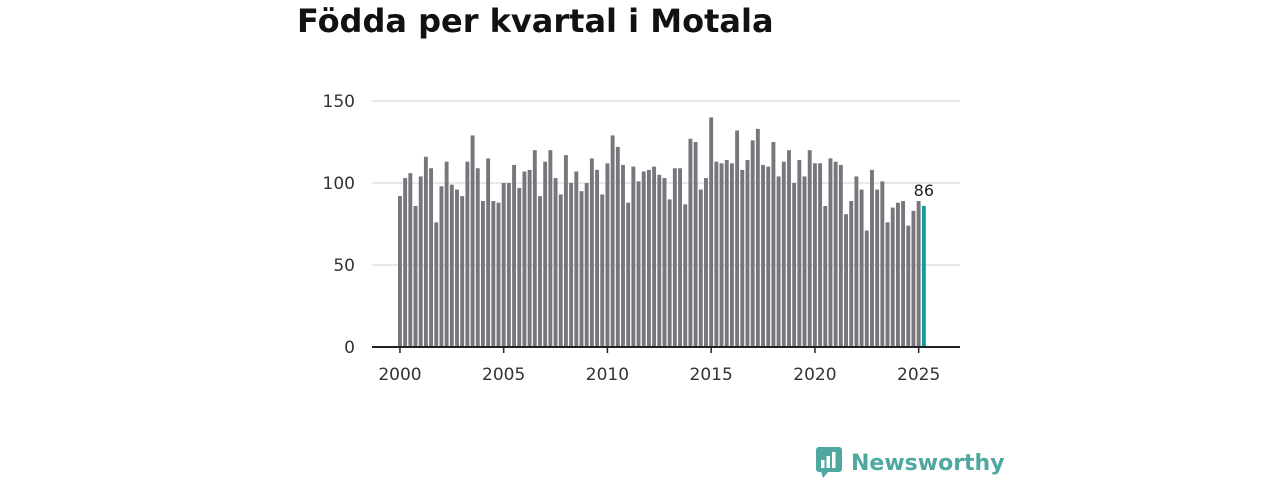 This screenshot has height=480, width=1280. I want to click on x-tick-label: 2025, so click(918, 375).